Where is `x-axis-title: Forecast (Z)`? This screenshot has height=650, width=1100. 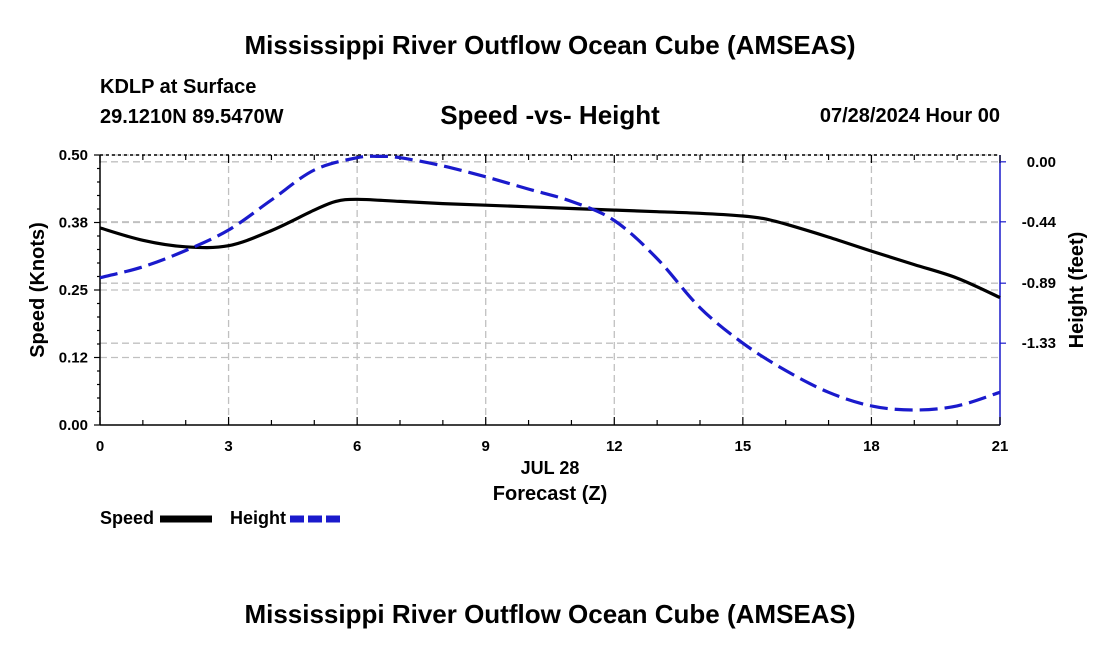
x-axis-title: Forecast (Z) is located at coordinates (550, 494).